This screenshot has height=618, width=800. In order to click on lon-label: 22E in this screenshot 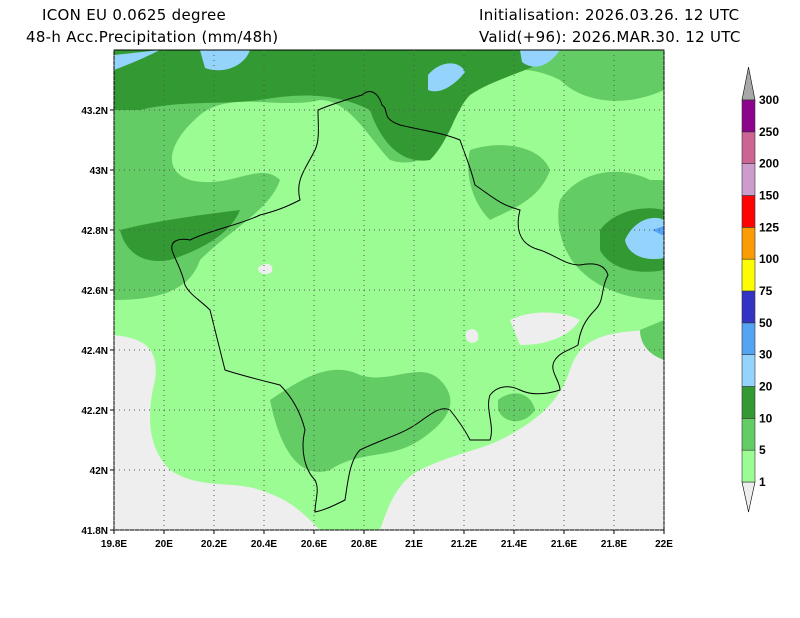, I will do `click(664, 544)`.